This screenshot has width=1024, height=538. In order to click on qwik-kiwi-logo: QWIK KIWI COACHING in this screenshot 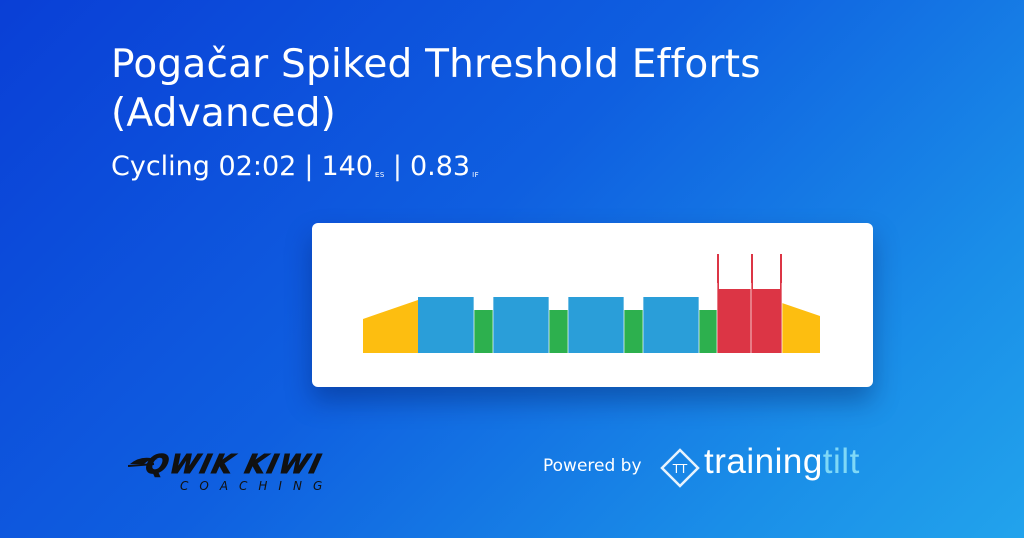, I will do `click(263, 473)`.